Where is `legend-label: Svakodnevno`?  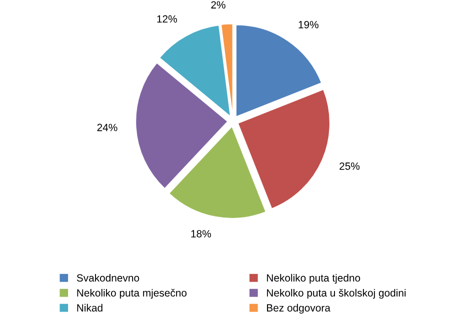 legend-label: Svakodnevno is located at coordinates (108, 278).